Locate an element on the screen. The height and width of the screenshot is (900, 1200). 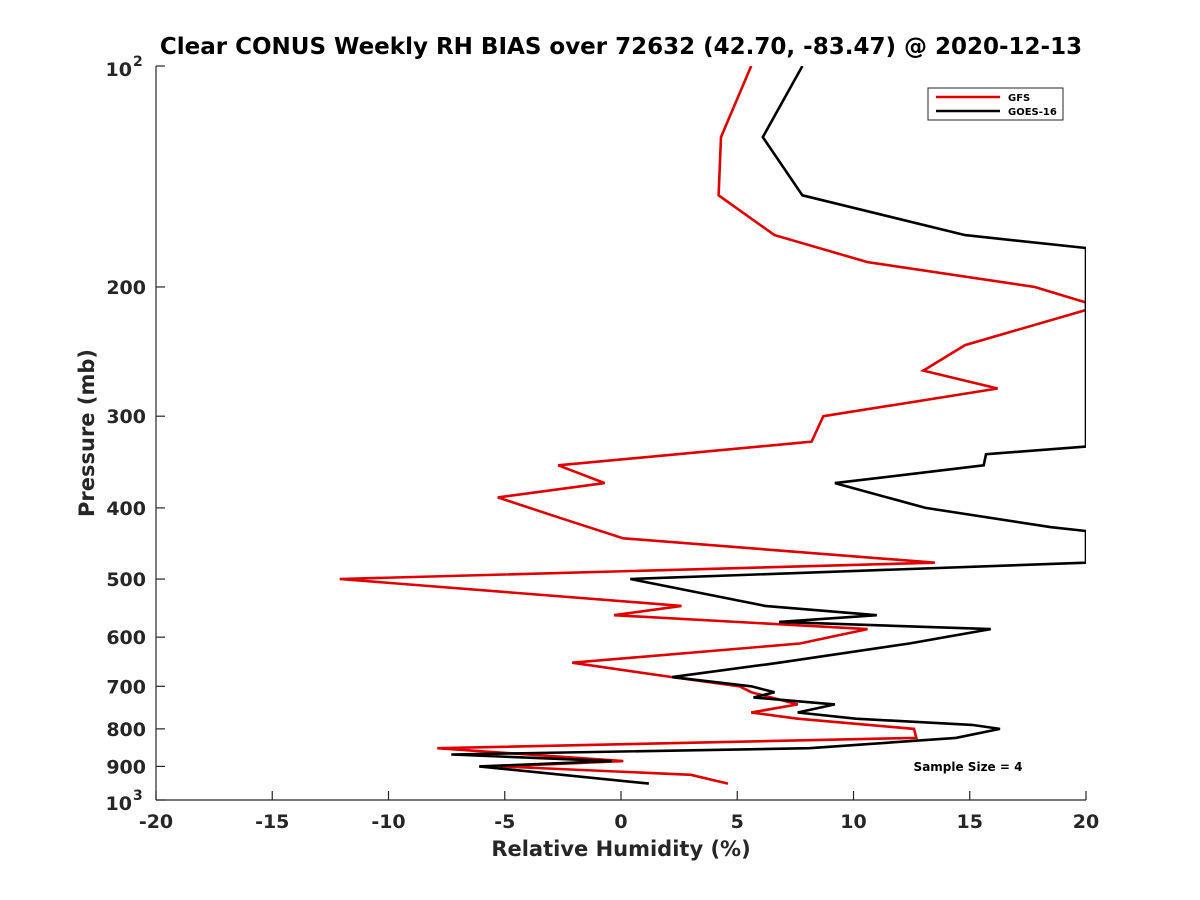
y-tick-label: 300 is located at coordinates (126, 417).